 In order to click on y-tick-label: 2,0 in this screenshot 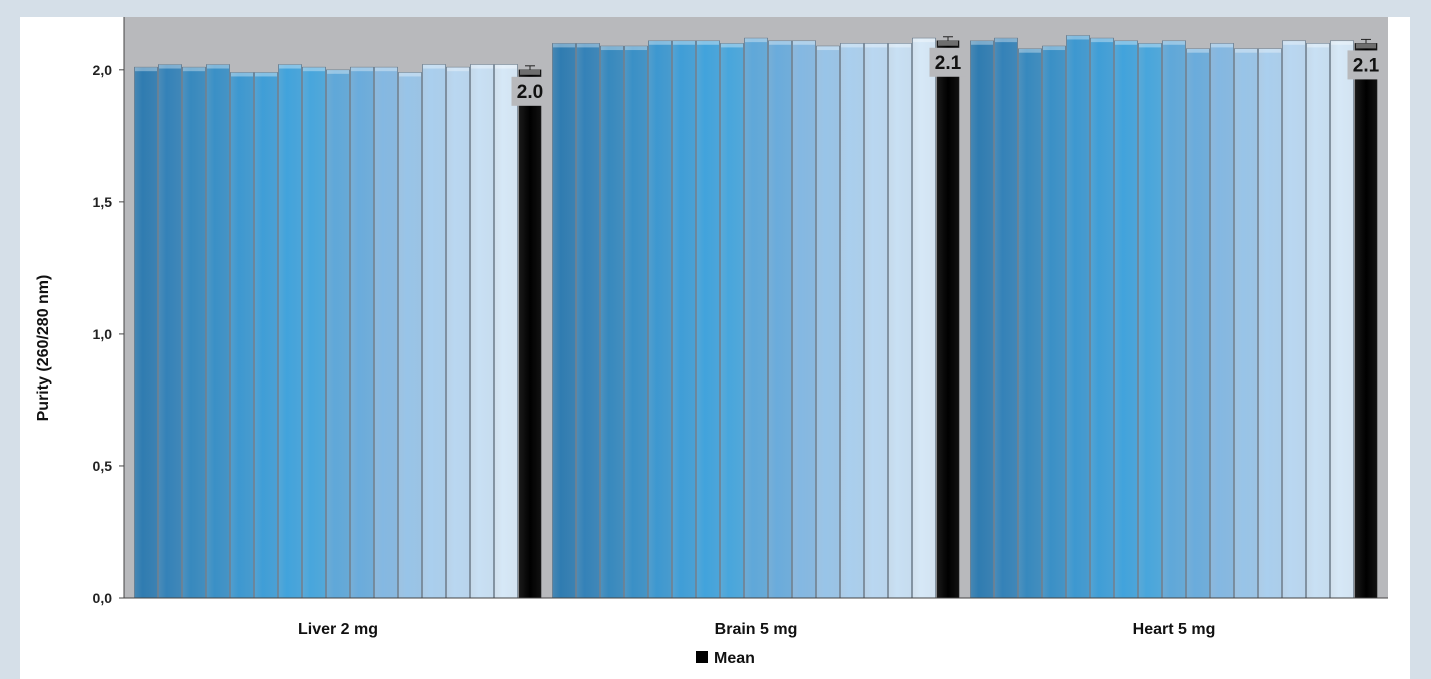, I will do `click(103, 70)`.